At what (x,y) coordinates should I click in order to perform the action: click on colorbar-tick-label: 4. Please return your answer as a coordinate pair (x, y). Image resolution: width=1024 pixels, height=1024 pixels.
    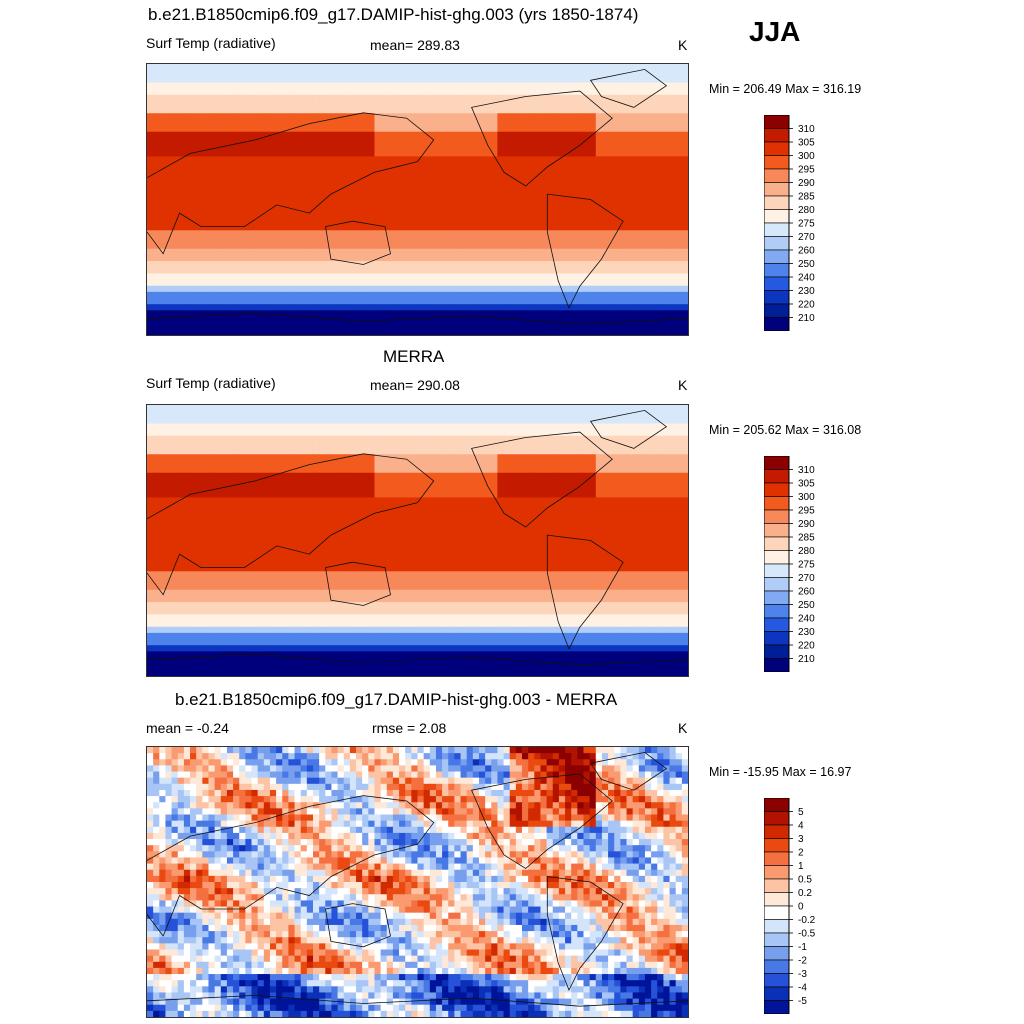
    Looking at the image, I should click on (801, 826).